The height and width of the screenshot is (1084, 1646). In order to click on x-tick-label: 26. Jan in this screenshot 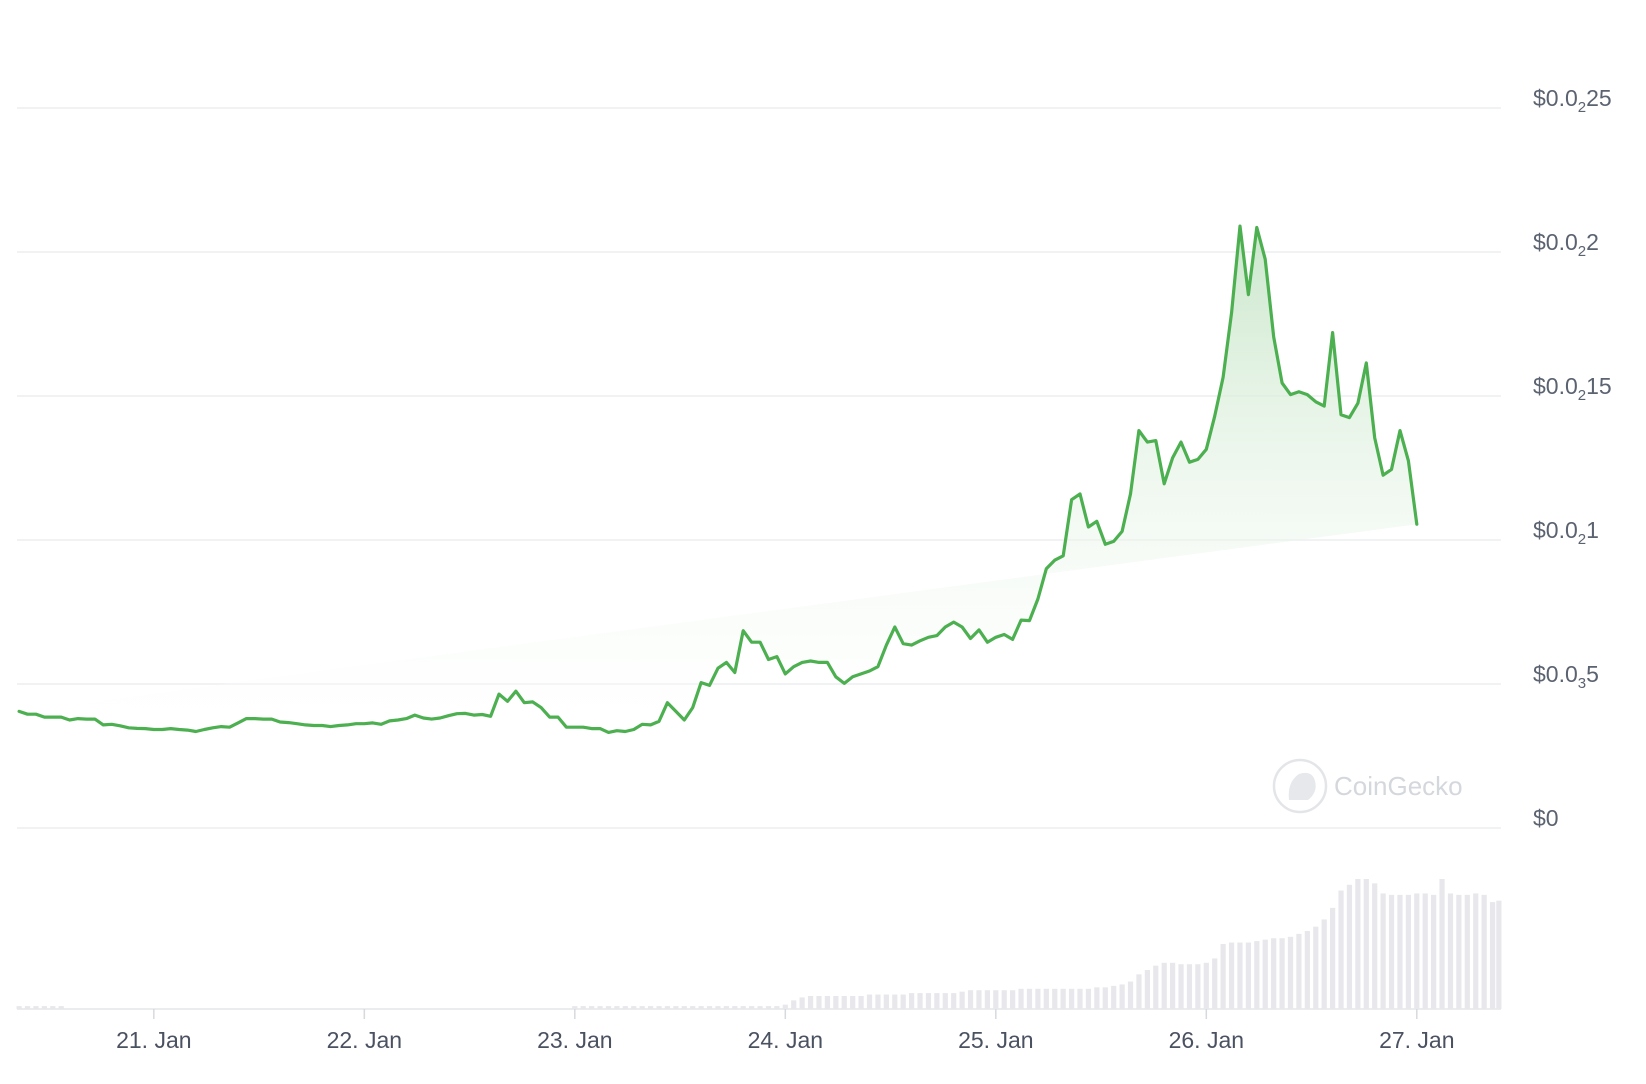, I will do `click(1206, 1040)`.